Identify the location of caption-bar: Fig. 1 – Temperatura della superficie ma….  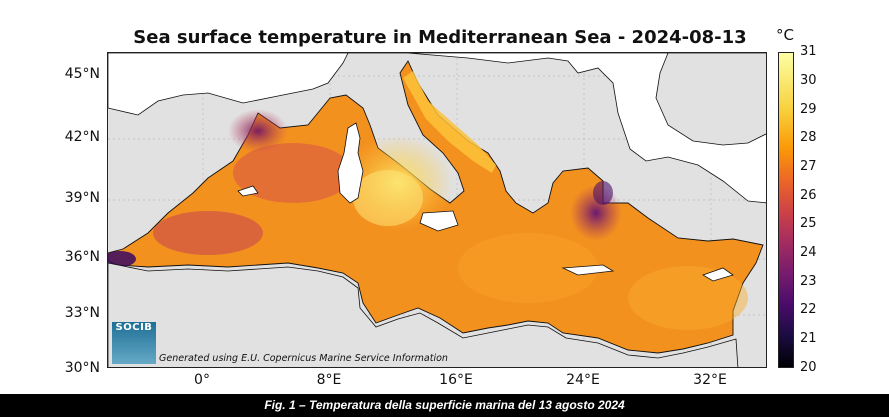
(444, 405).